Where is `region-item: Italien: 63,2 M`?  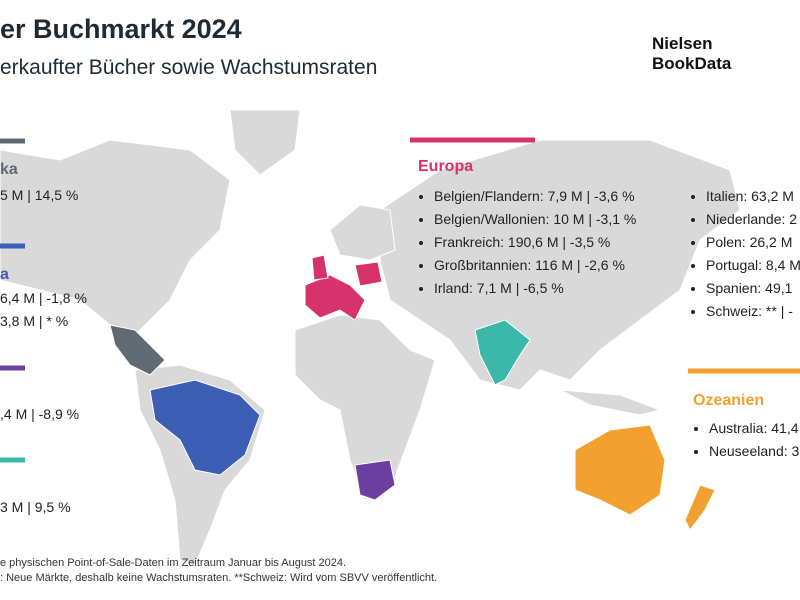
region-item: Italien: 63,2 M is located at coordinates (753, 196).